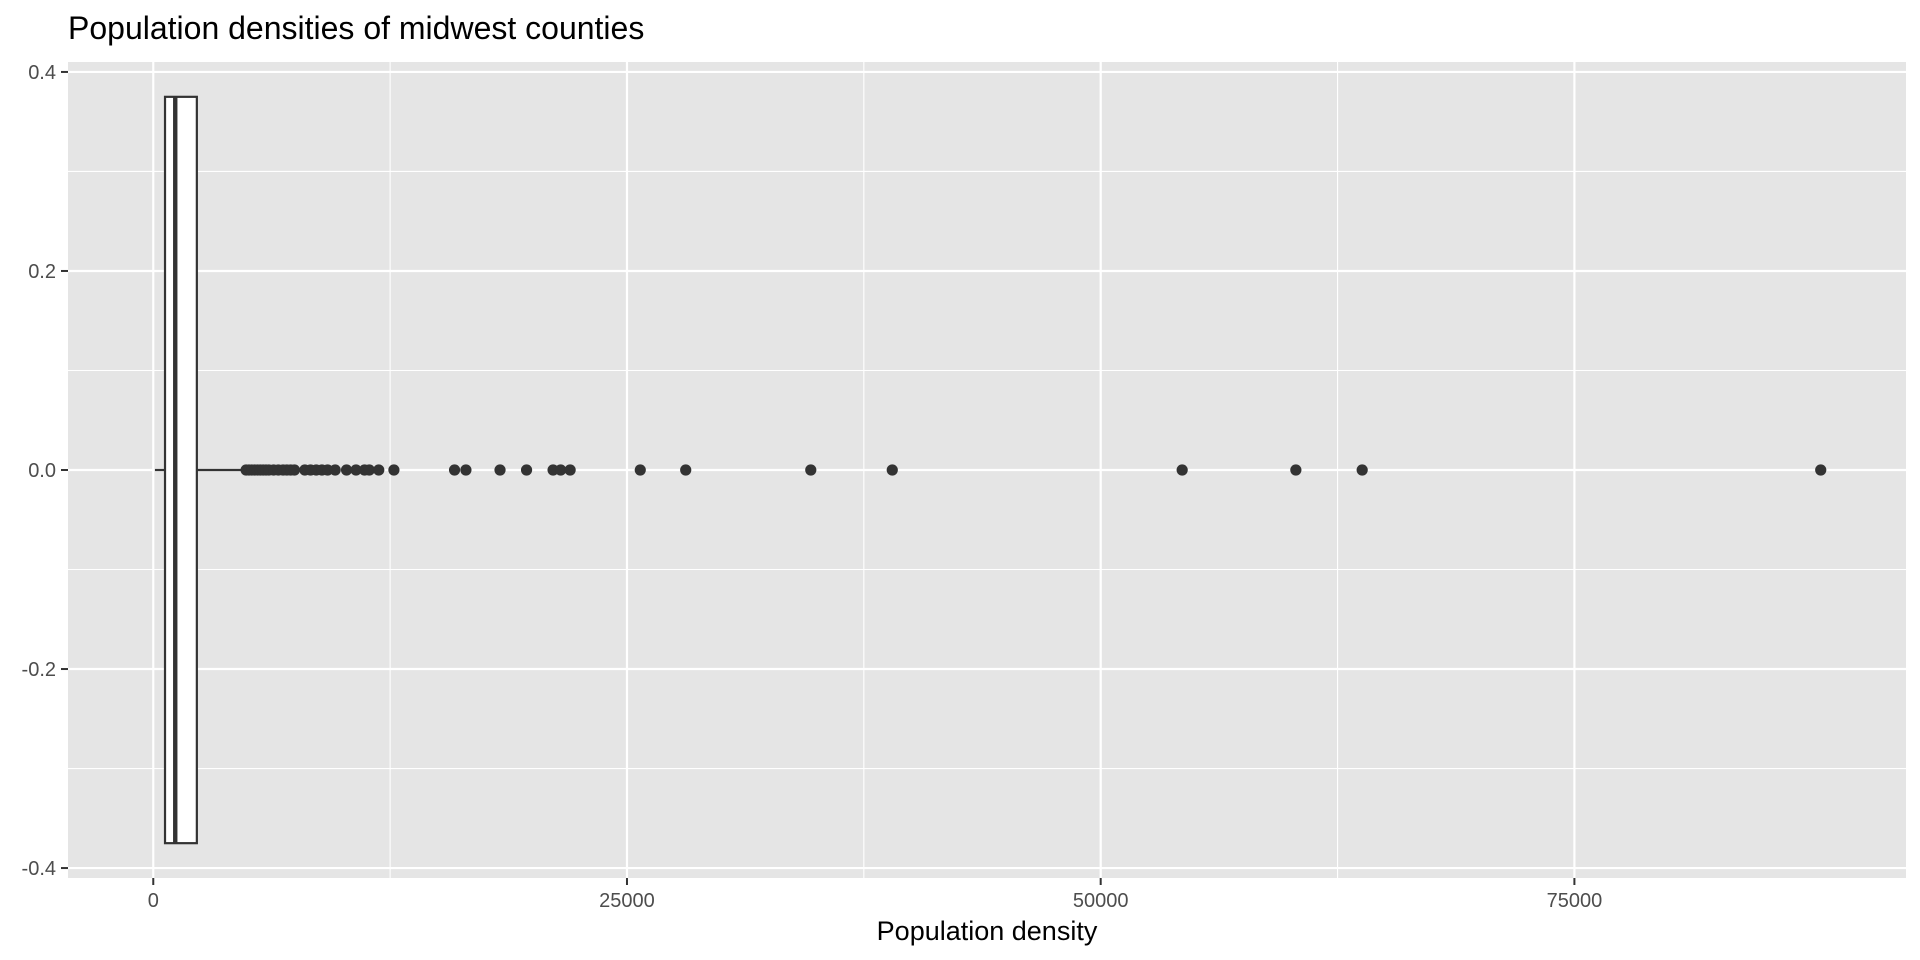 The width and height of the screenshot is (1920, 960). I want to click on box-marks, so click(199, 470).